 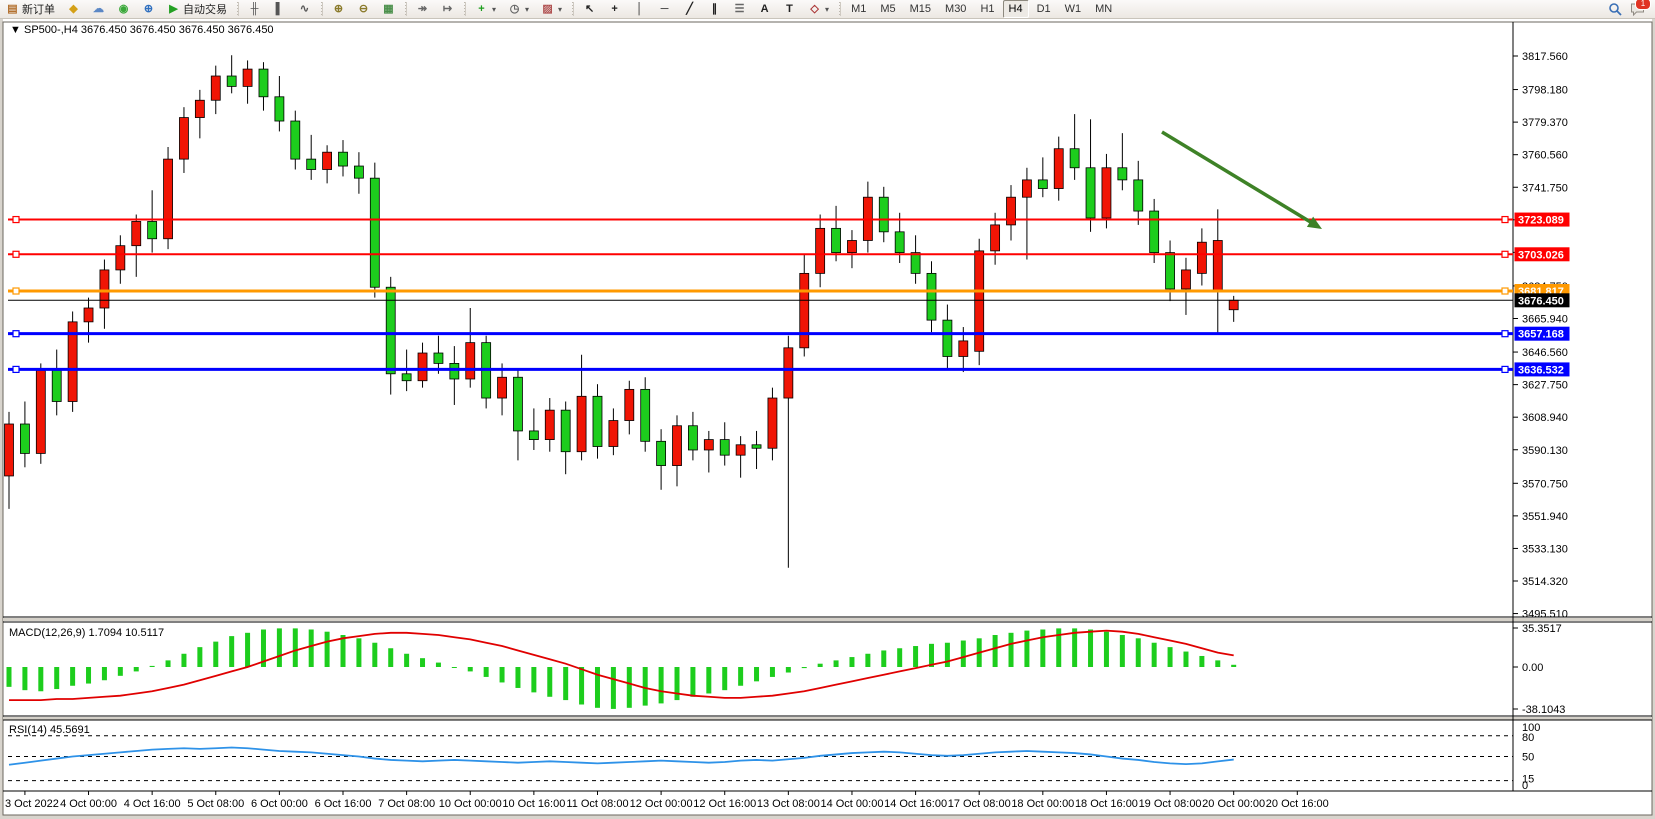 I want to click on notifications-button: 1, so click(x=1640, y=8).